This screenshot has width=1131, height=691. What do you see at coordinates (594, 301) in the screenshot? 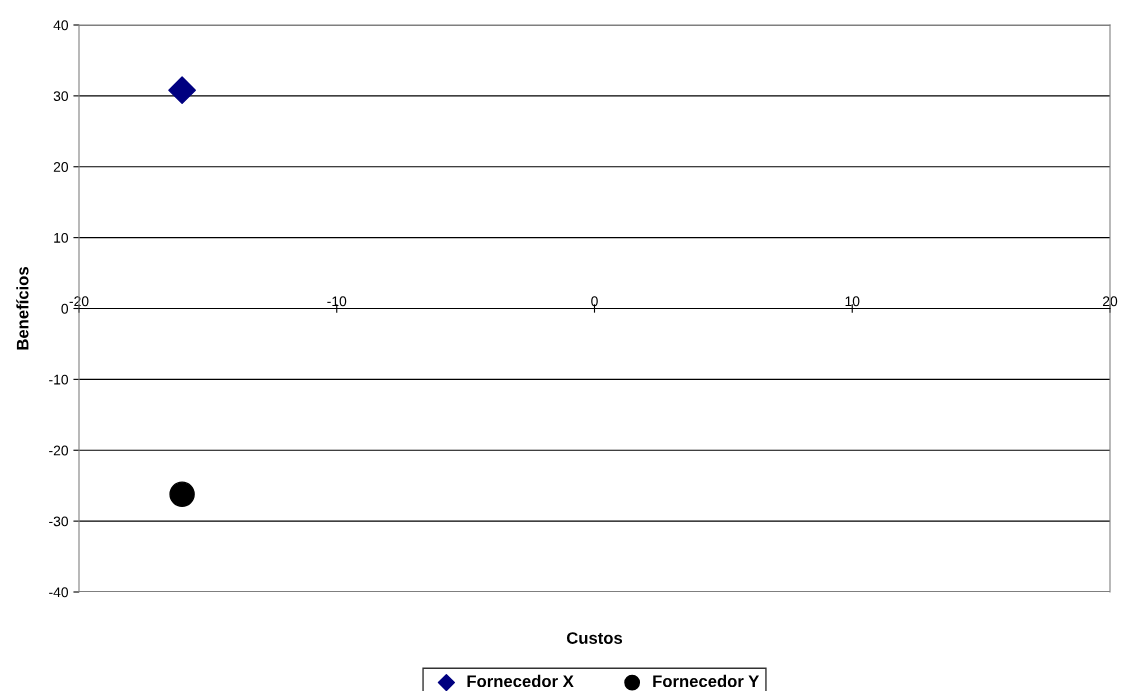
I see `x-tick-label: 0` at bounding box center [594, 301].